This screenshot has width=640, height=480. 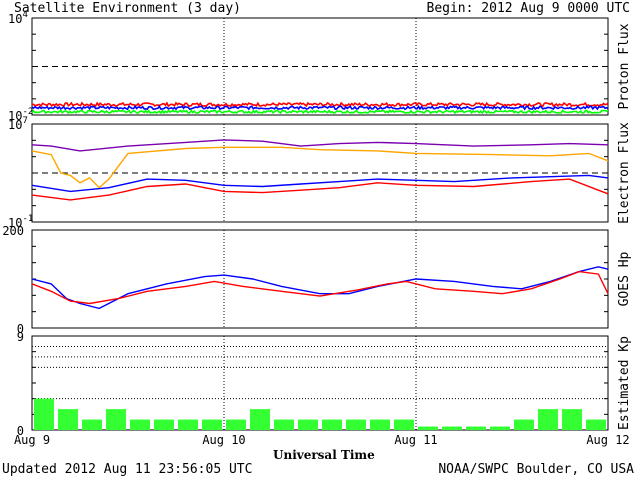 I want to click on y-tick-label: 200, so click(x=13, y=231).